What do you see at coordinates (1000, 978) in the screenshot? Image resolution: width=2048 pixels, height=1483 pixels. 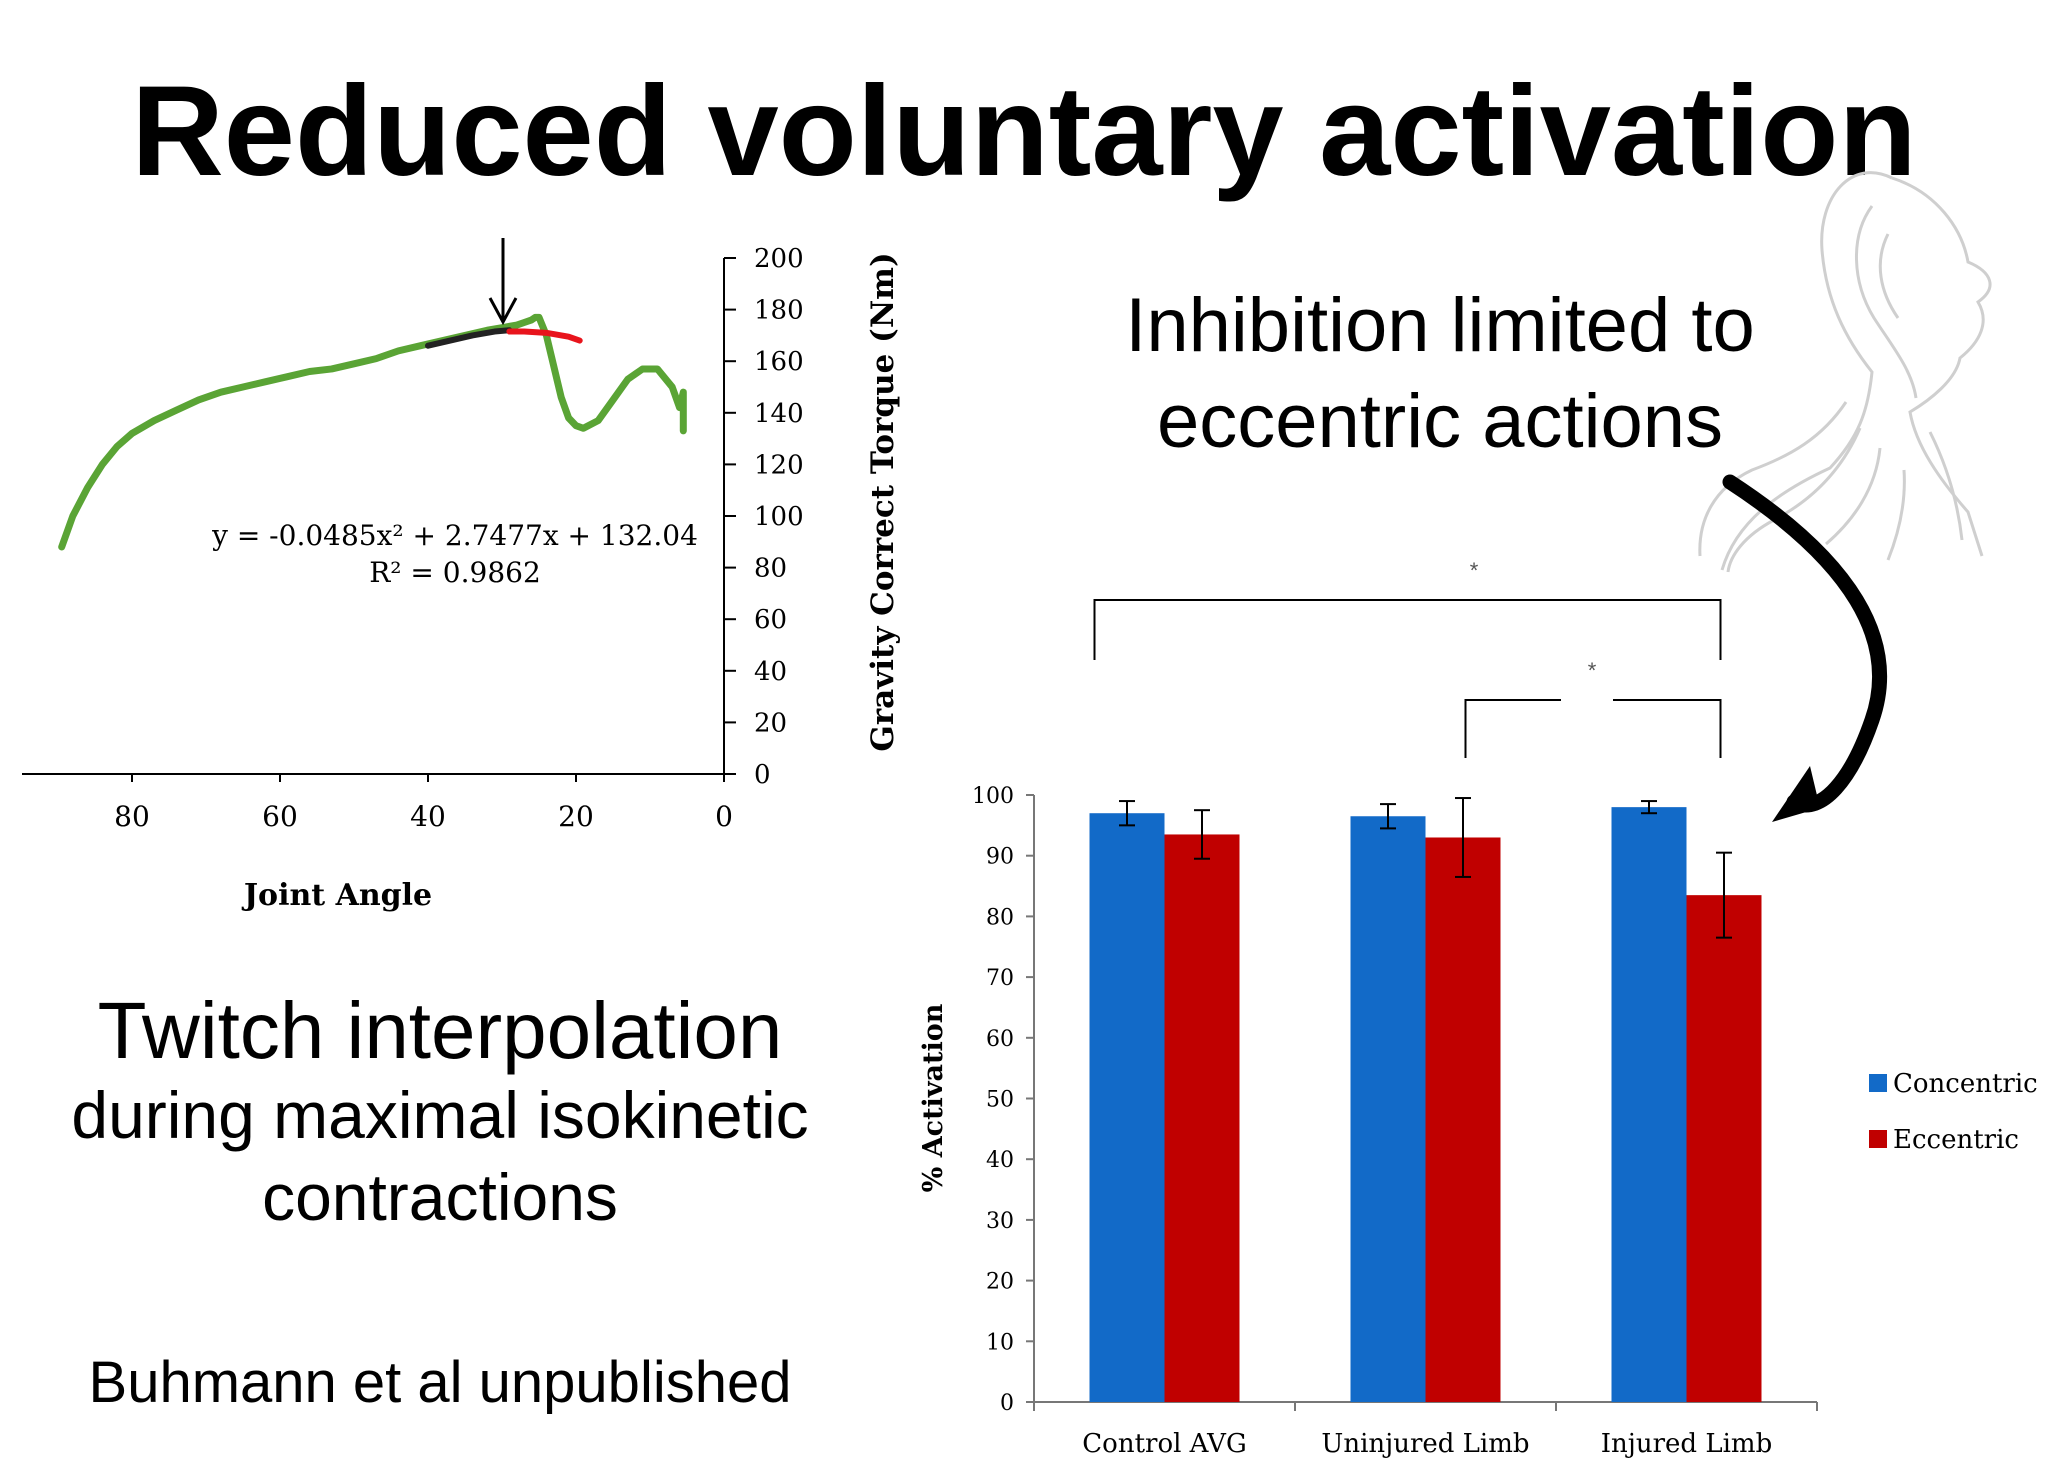 I see `y-tick-label: 70` at bounding box center [1000, 978].